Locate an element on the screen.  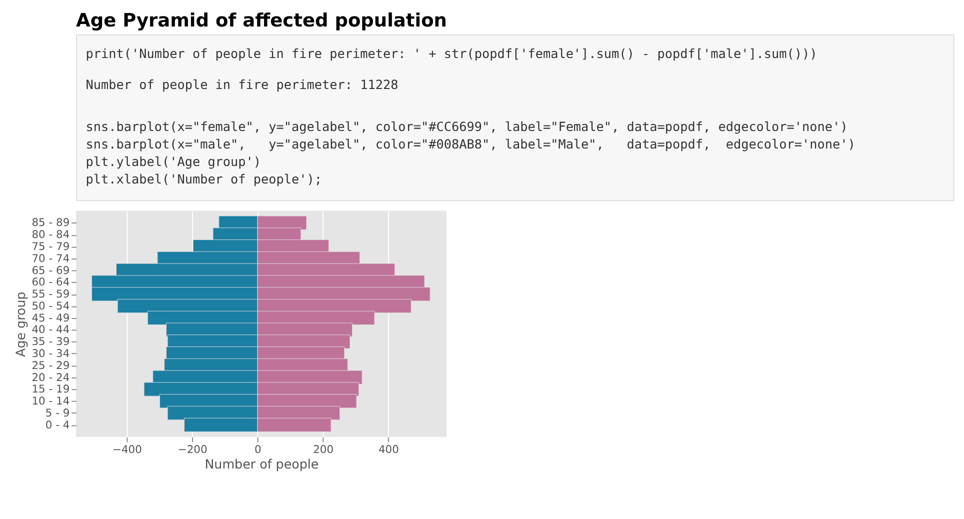
y-tick-label: 0 - 4 is located at coordinates (57, 425).